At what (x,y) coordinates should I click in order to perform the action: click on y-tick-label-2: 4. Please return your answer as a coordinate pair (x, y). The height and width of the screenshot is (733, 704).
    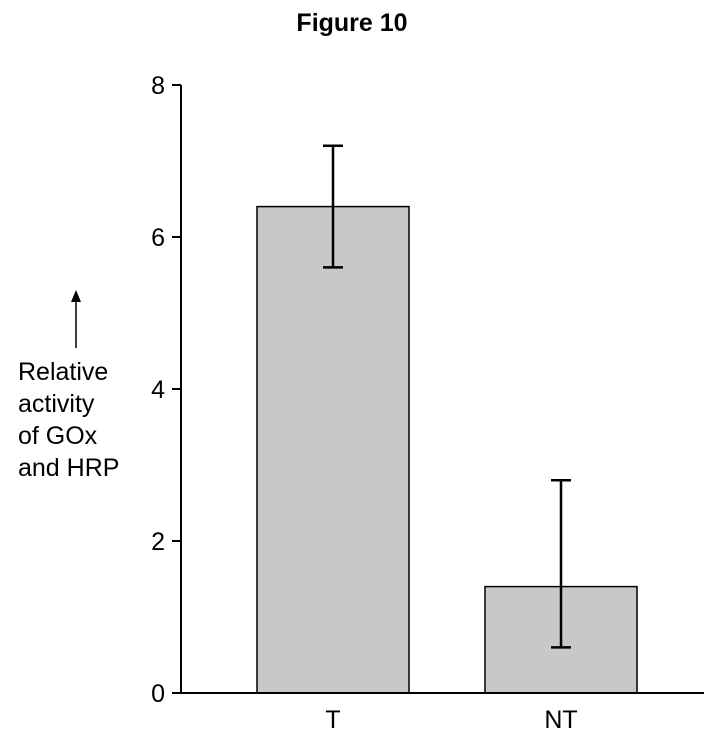
    Looking at the image, I should click on (158, 390).